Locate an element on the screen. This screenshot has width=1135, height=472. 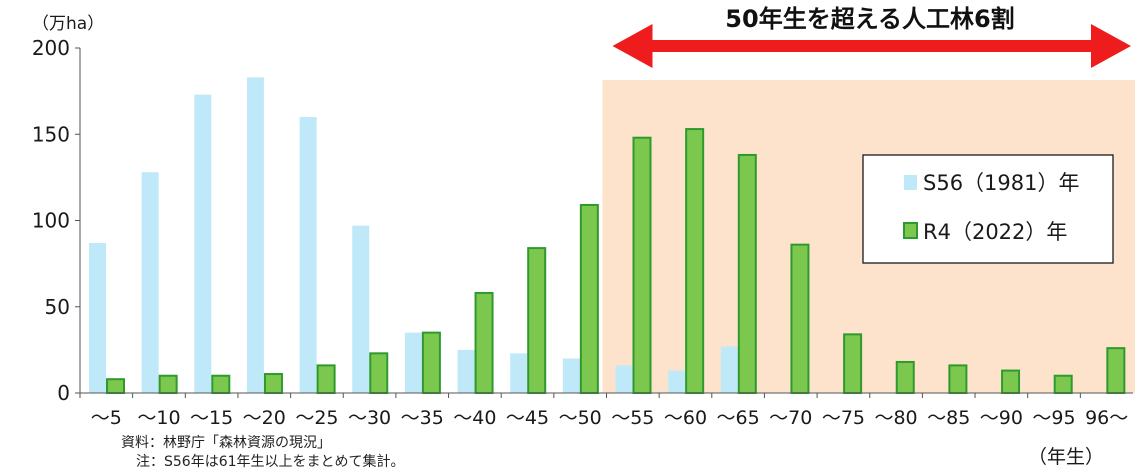
y-ticks: 0 50 100 150 200 is located at coordinates (56, 220).